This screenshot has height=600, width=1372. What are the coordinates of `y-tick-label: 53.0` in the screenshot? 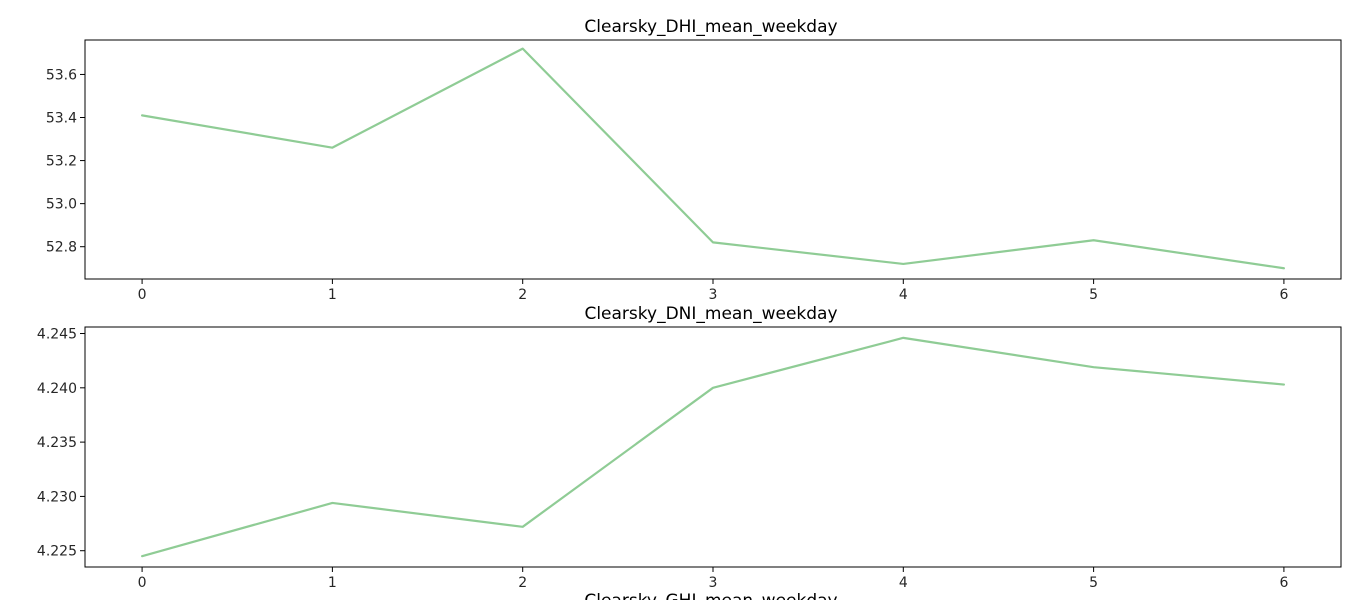 It's located at (61, 205).